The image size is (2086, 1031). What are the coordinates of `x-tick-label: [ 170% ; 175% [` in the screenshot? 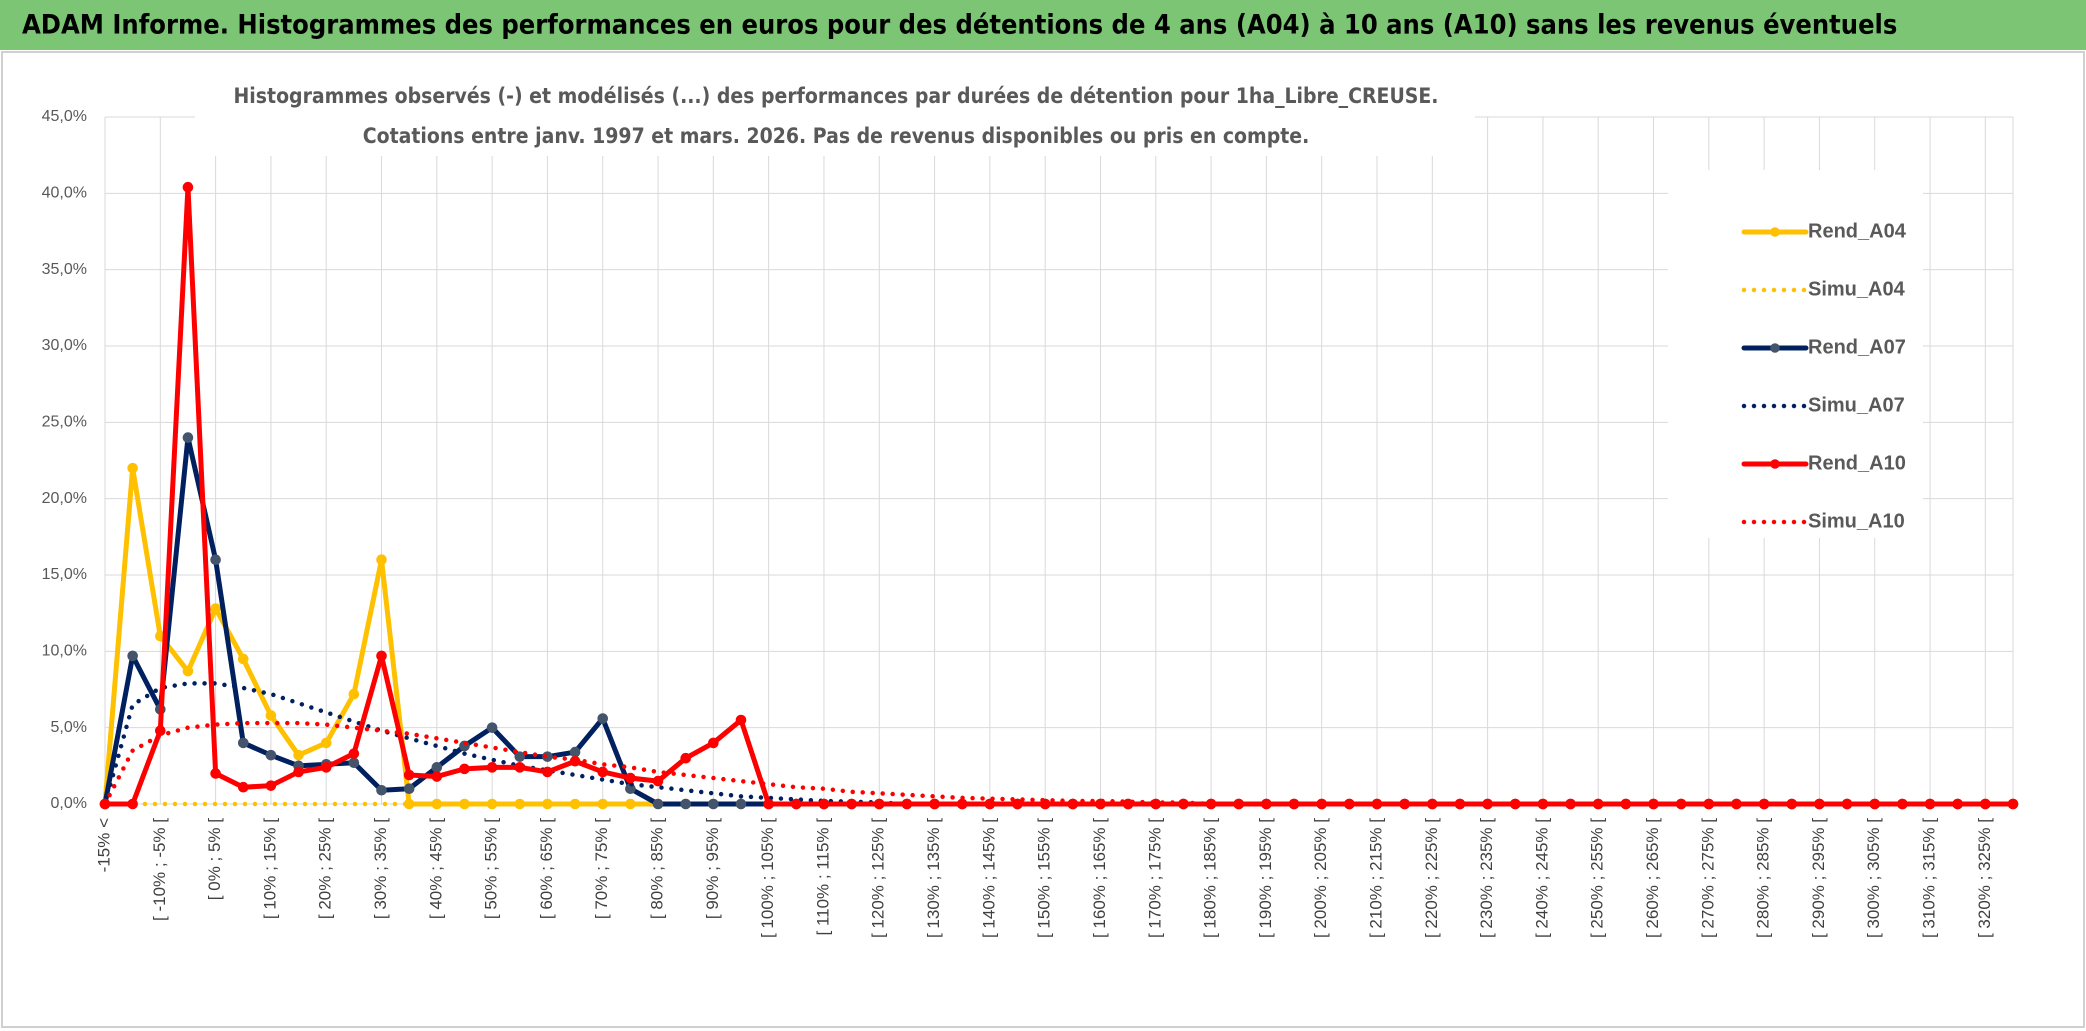 It's located at (1154, 878).